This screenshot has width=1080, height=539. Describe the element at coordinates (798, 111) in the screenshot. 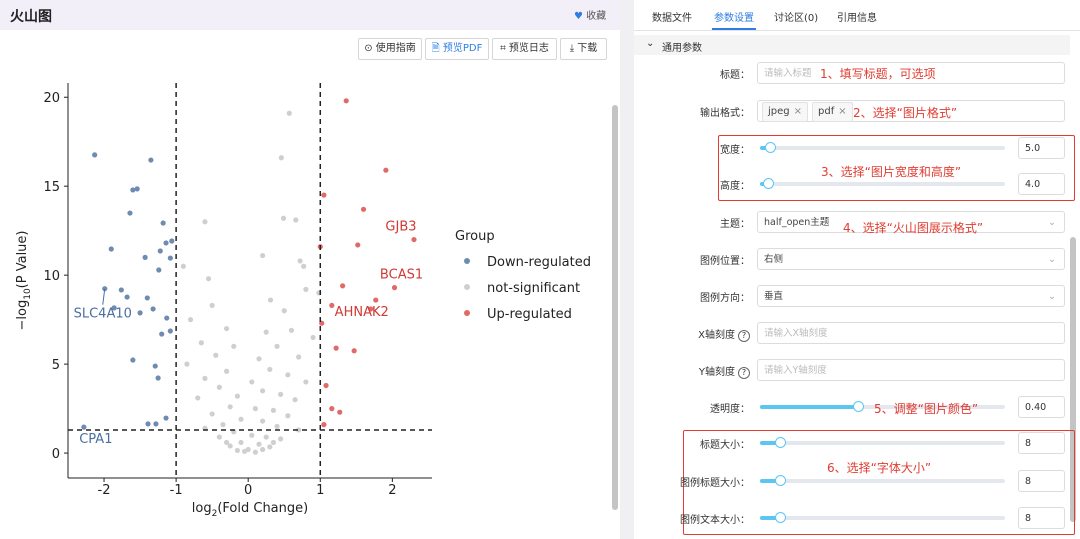

I see `tag-close: ×` at that location.